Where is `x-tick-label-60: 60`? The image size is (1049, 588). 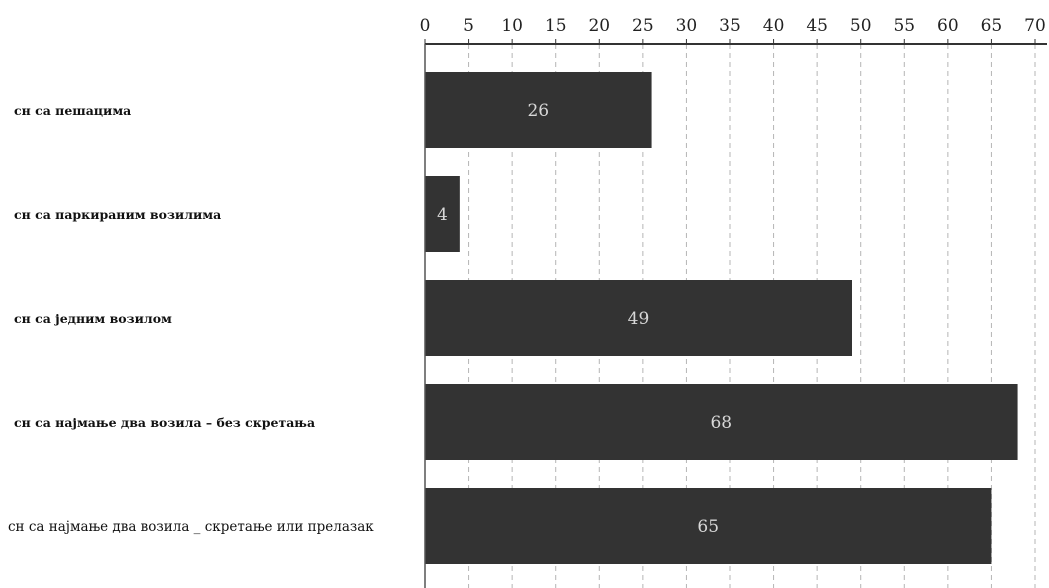
x-tick-label-60: 60 is located at coordinates (948, 26).